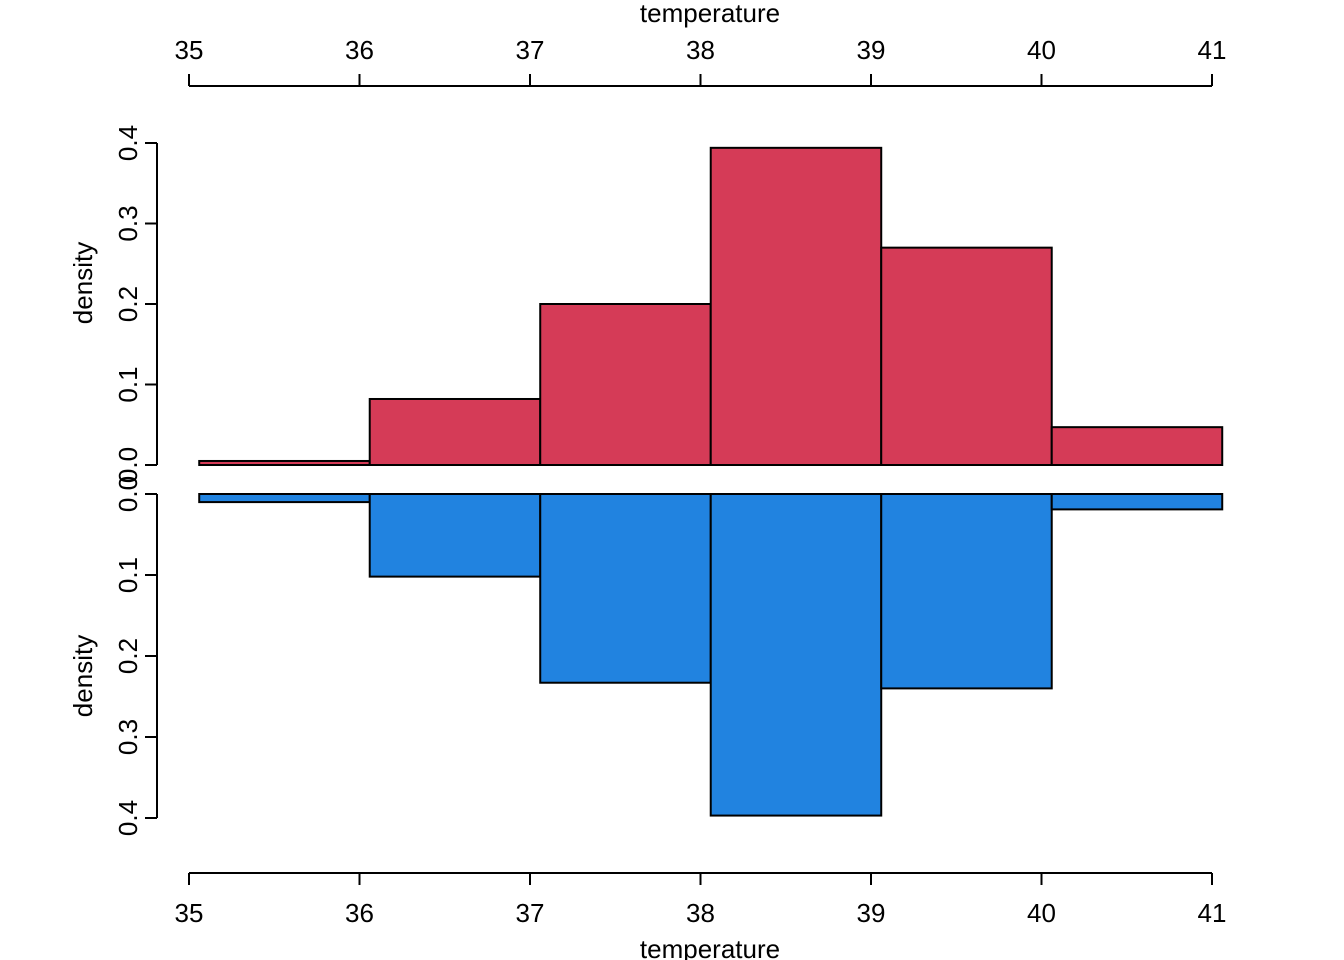 Image resolution: width=1344 pixels, height=960 pixels. What do you see at coordinates (128, 737) in the screenshot?
I see `bottom-y-tick-label: 0.3` at bounding box center [128, 737].